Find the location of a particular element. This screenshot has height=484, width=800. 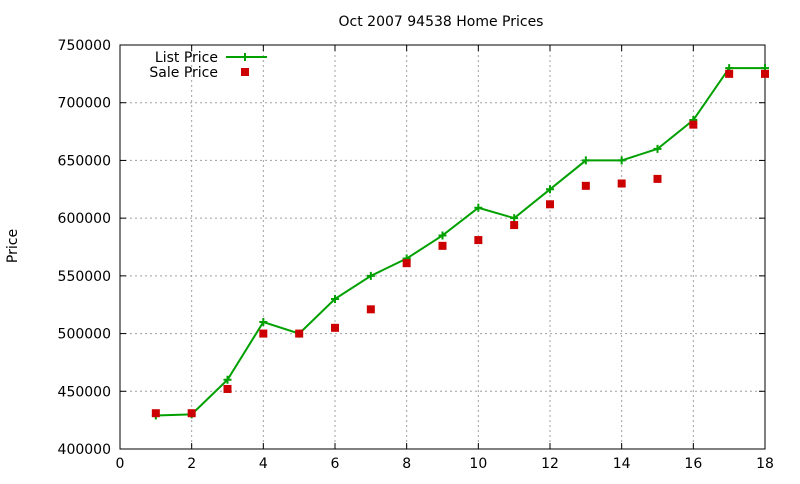

sale-price-legend-marker is located at coordinates (245, 72).